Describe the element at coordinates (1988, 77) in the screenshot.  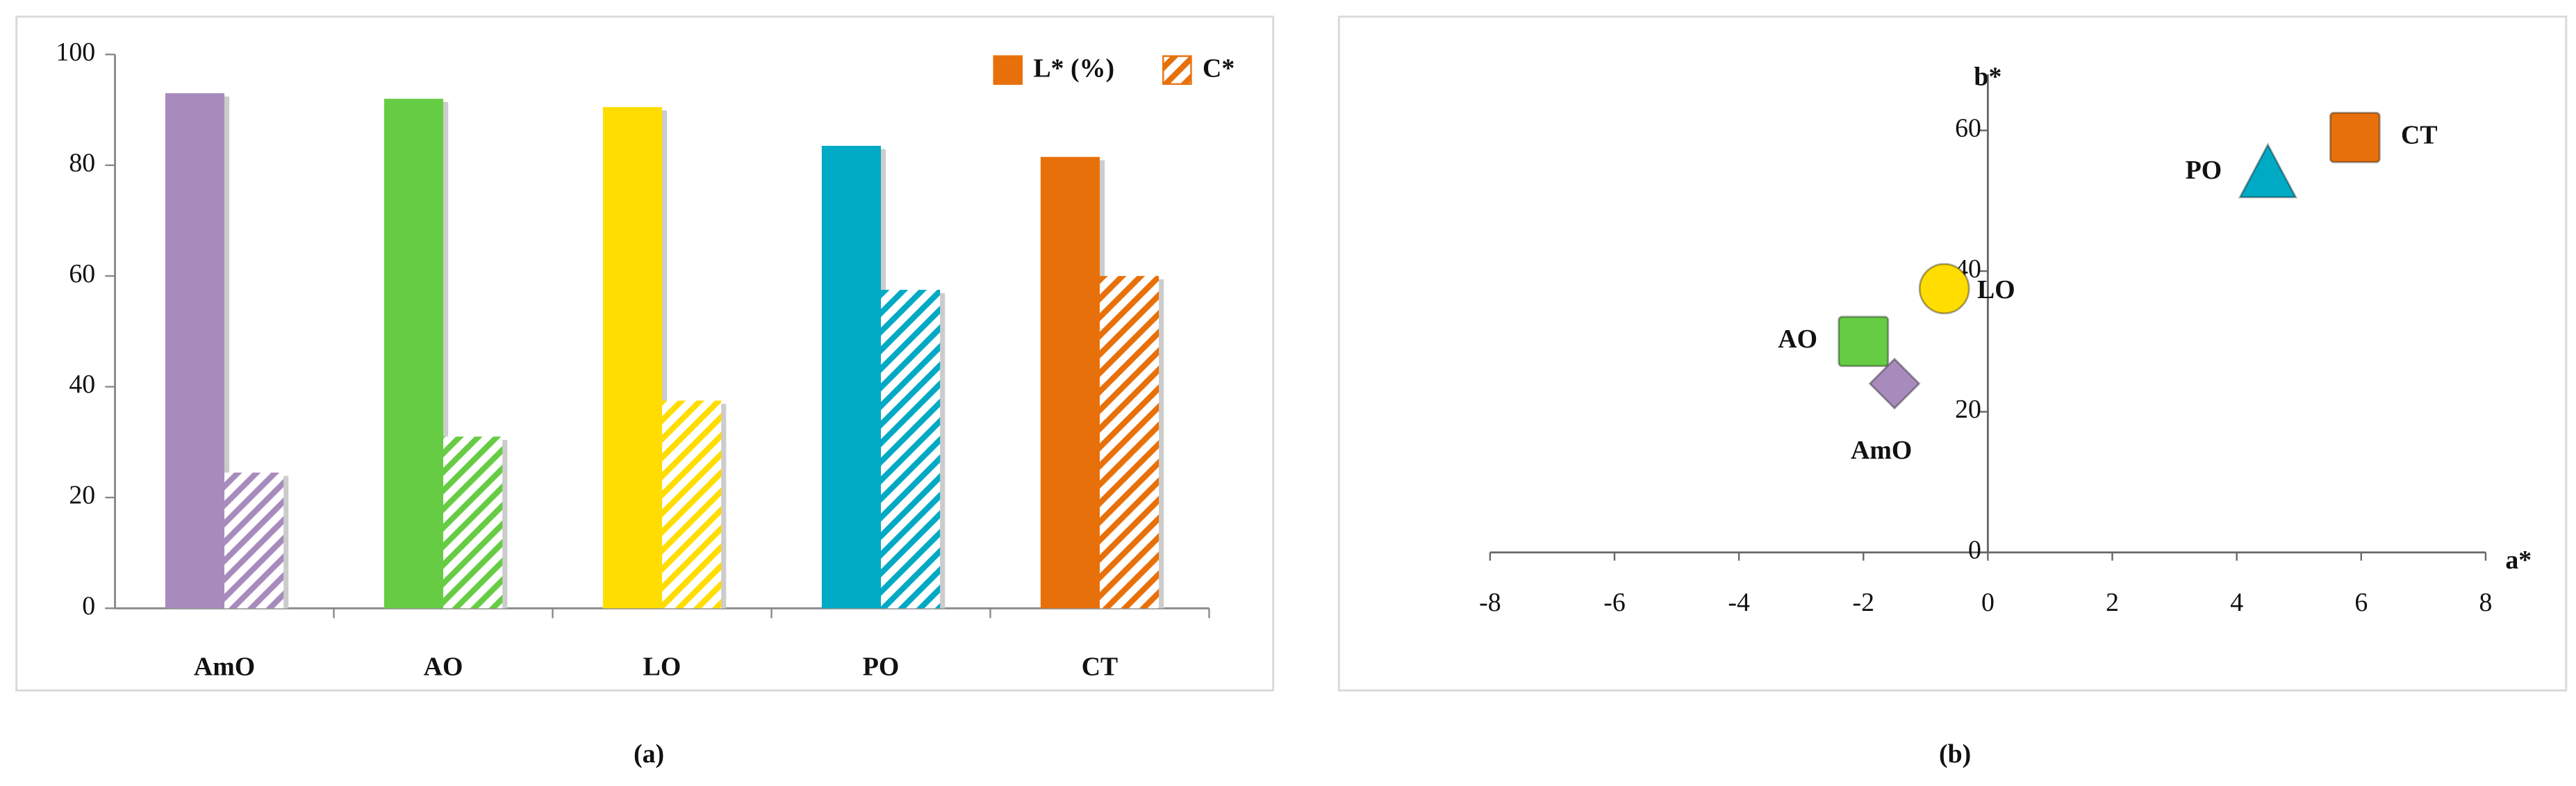
I see `axis-title: b*` at that location.